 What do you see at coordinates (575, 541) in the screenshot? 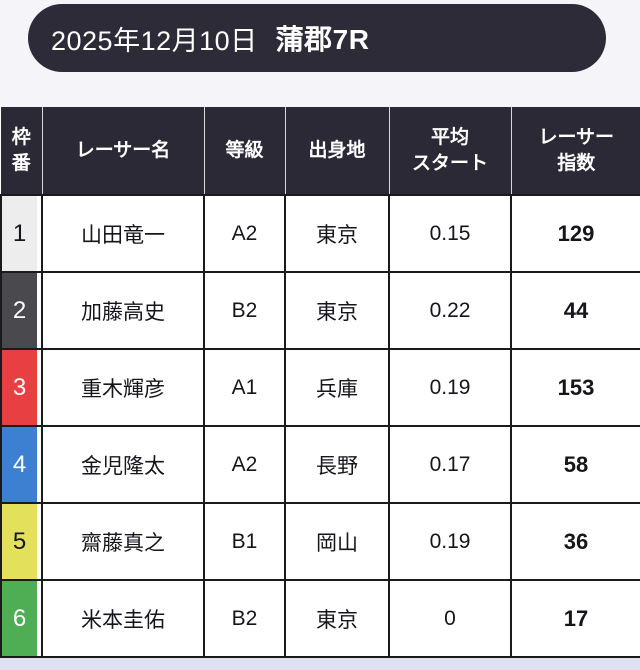
I see `racer-index-cell: 36` at bounding box center [575, 541].